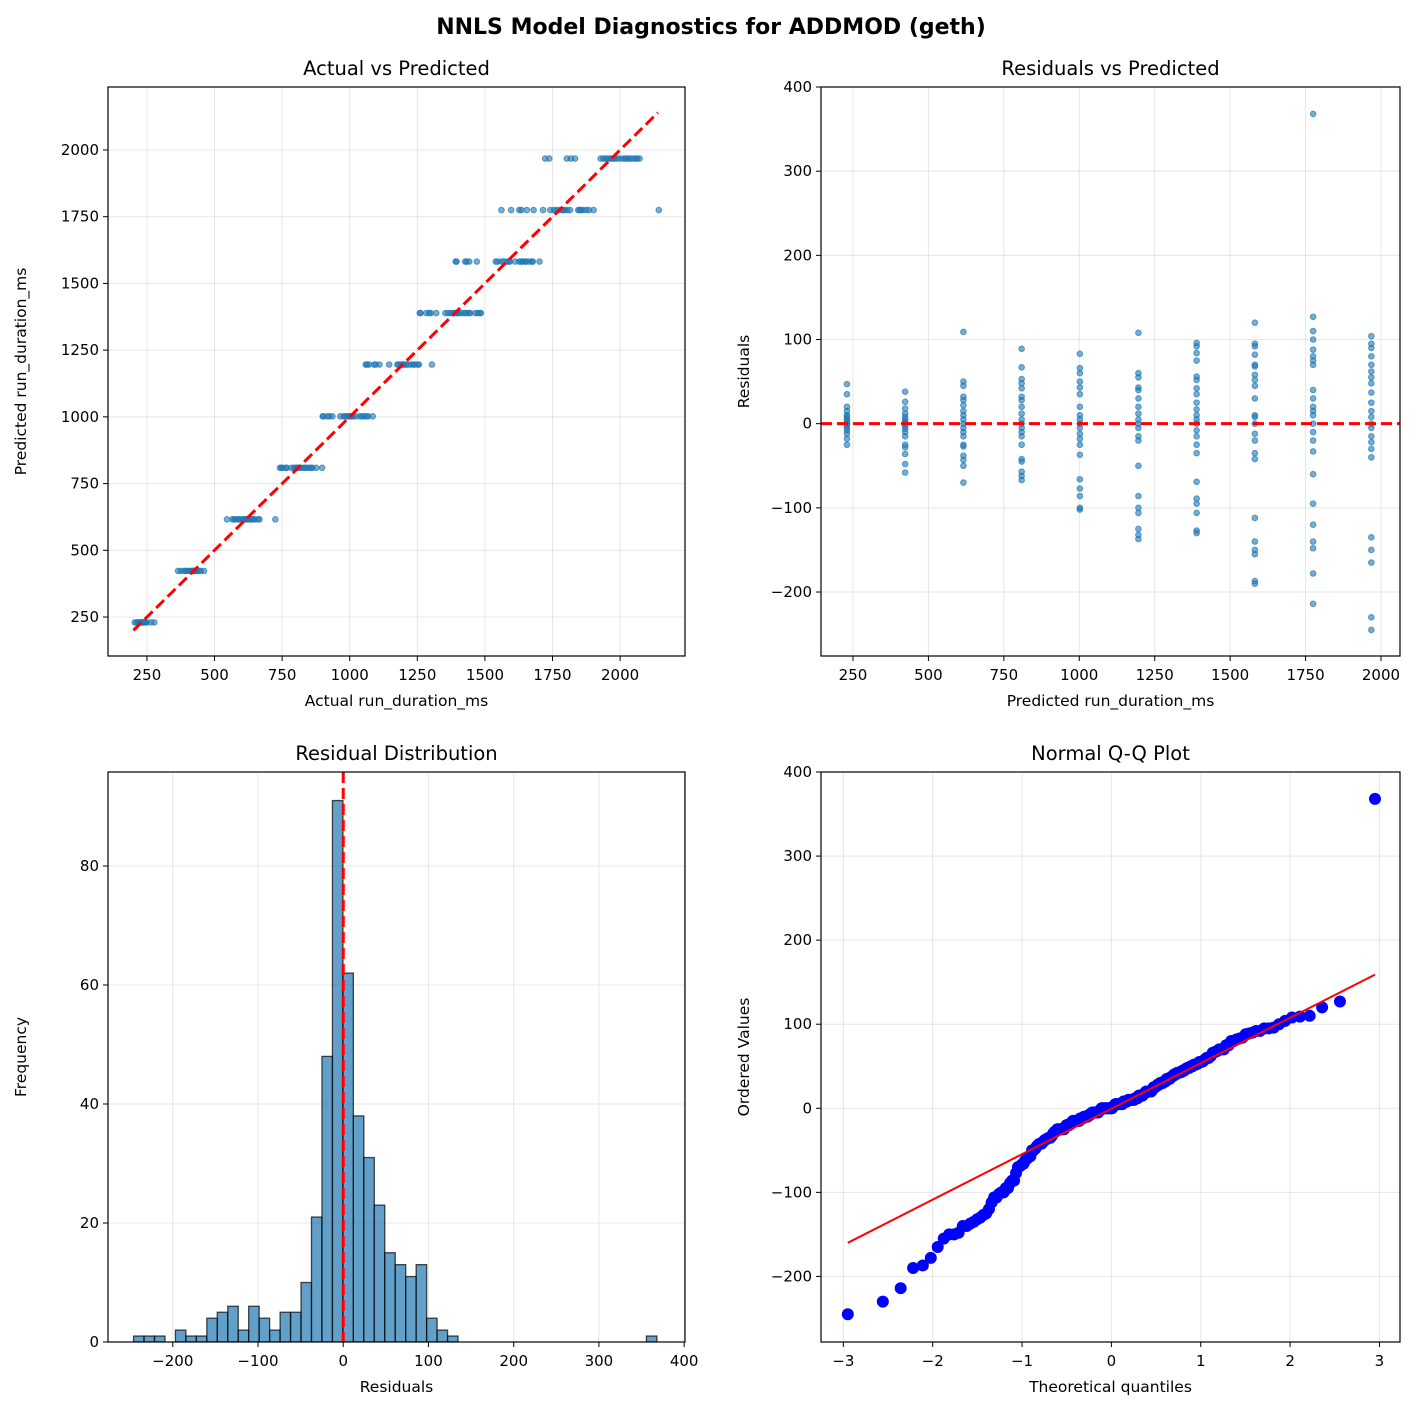 The width and height of the screenshot is (1423, 1420). What do you see at coordinates (397, 1387) in the screenshot?
I see `x-axis-label: Residuals` at bounding box center [397, 1387].